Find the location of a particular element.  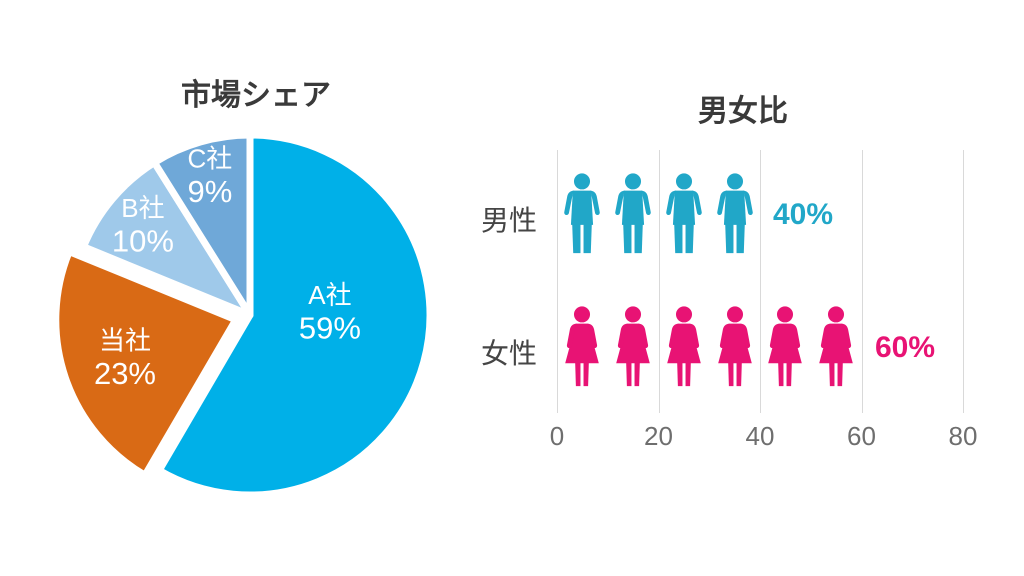

x-tick-label: 0 is located at coordinates (557, 436).